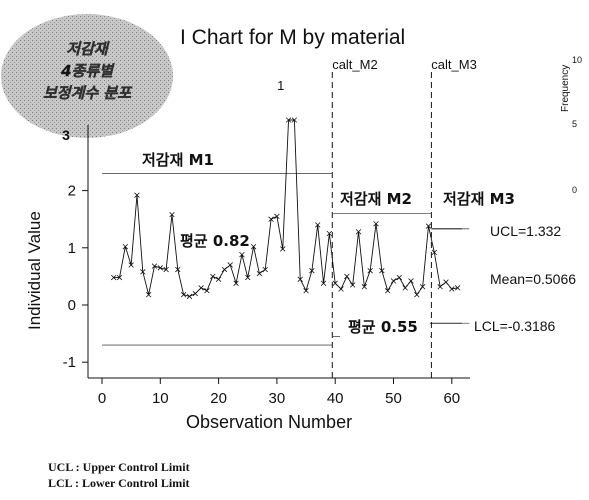 The height and width of the screenshot is (500, 589). Describe the element at coordinates (577, 60) in the screenshot. I see `frequency-tick-label: 10` at that location.